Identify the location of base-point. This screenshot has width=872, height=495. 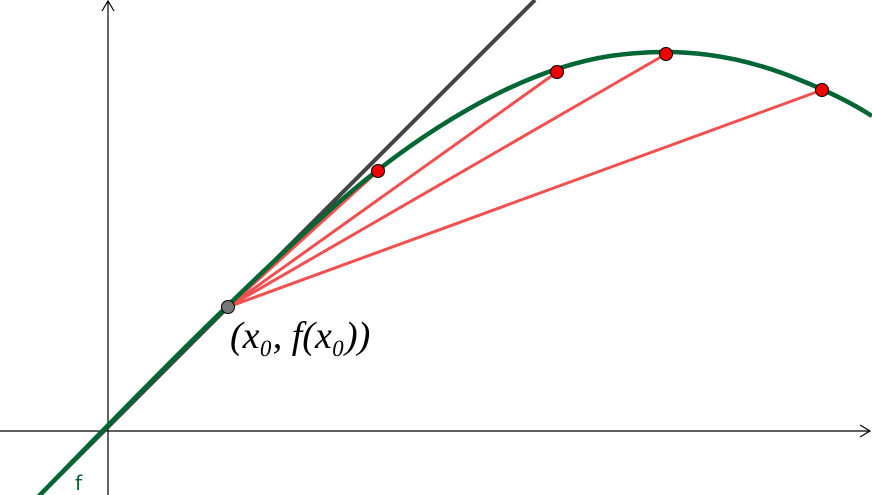
(228, 307).